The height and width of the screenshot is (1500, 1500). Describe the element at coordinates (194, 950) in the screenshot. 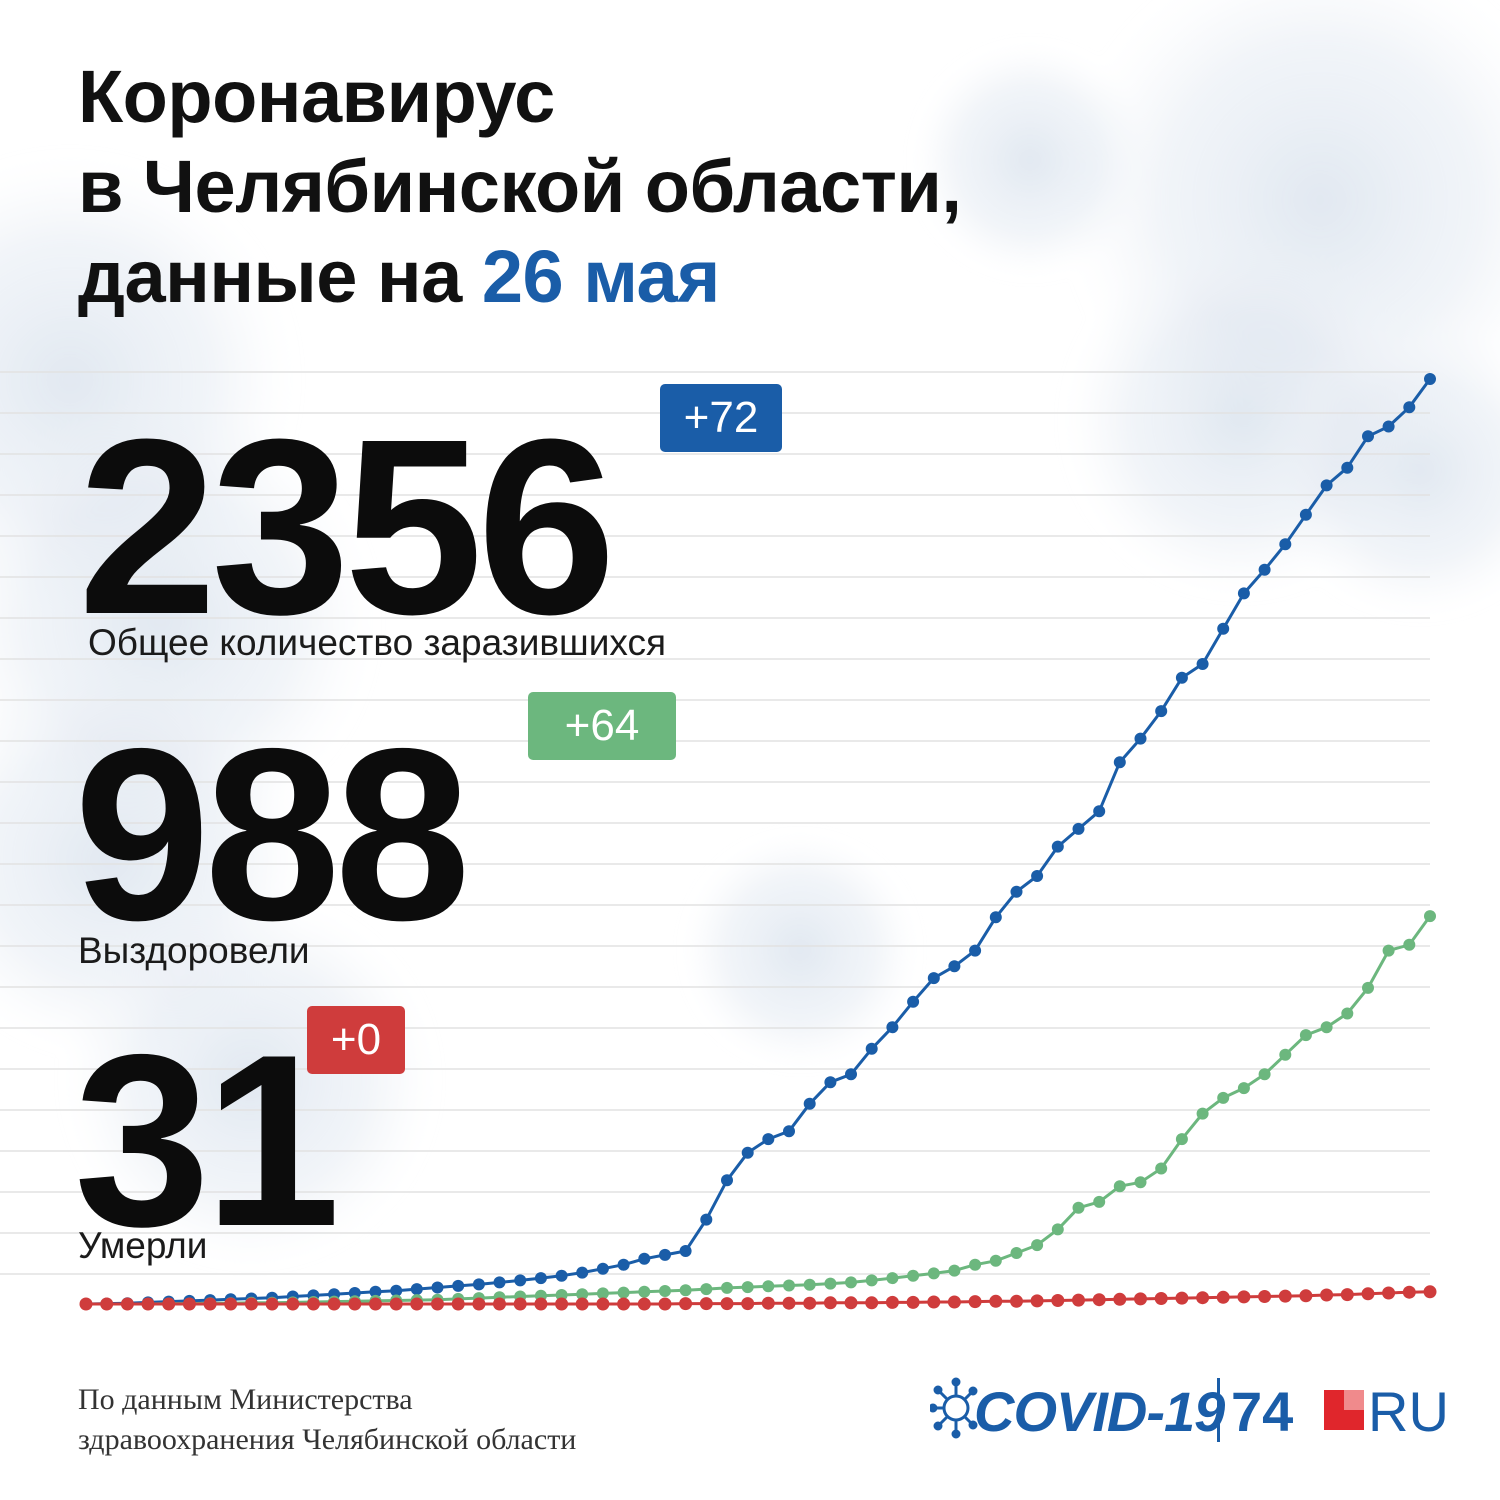

I see `recovered-label: Выздоровели` at that location.